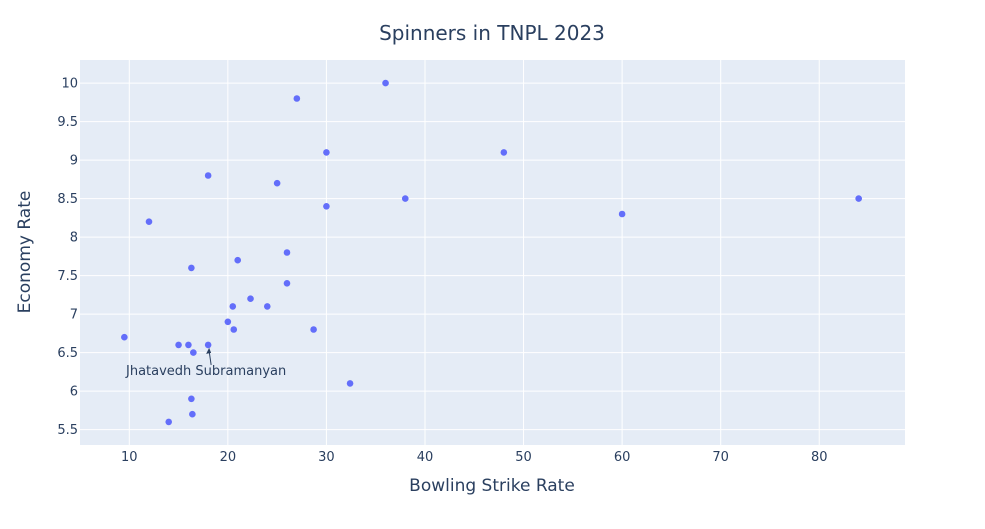 The width and height of the screenshot is (985, 529). Describe the element at coordinates (129, 457) in the screenshot. I see `x-tick-label: 10` at that location.